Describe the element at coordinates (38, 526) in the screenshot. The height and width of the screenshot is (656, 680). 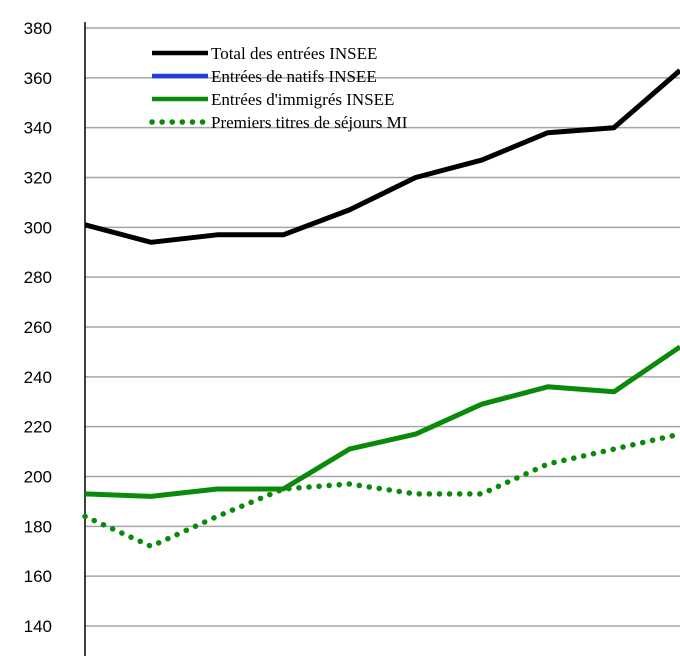
I see `y-tick-label-180: 180` at that location.